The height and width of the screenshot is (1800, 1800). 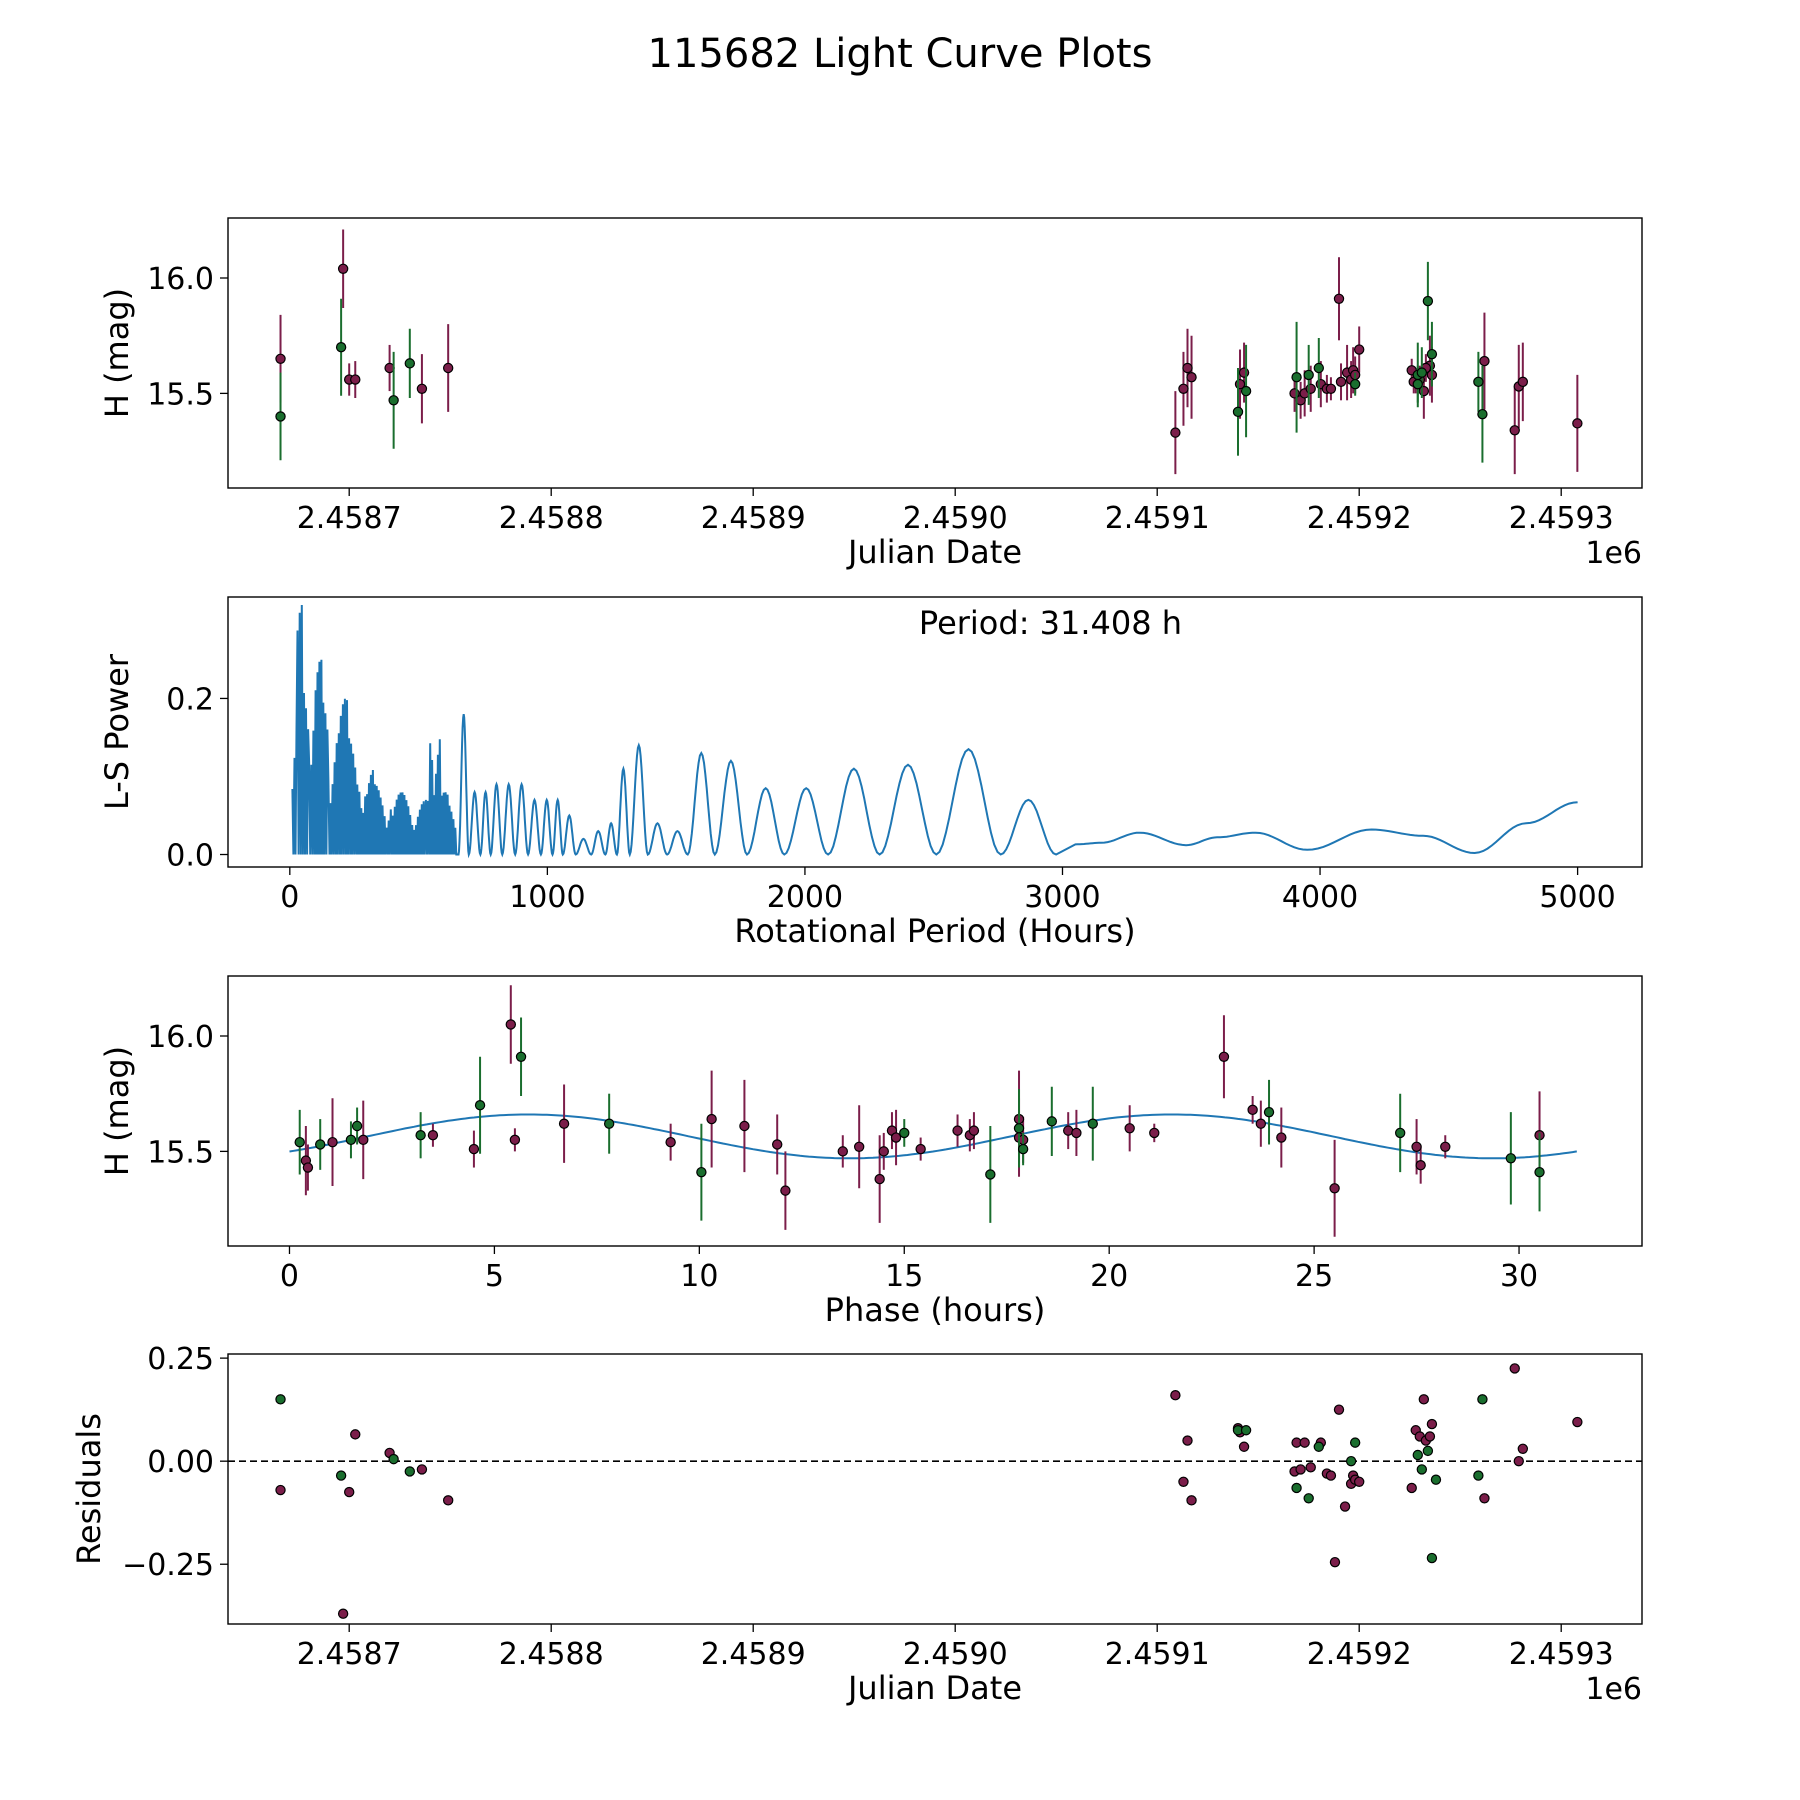 I want to click on y-axis-label: Residuals, so click(x=89, y=1489).